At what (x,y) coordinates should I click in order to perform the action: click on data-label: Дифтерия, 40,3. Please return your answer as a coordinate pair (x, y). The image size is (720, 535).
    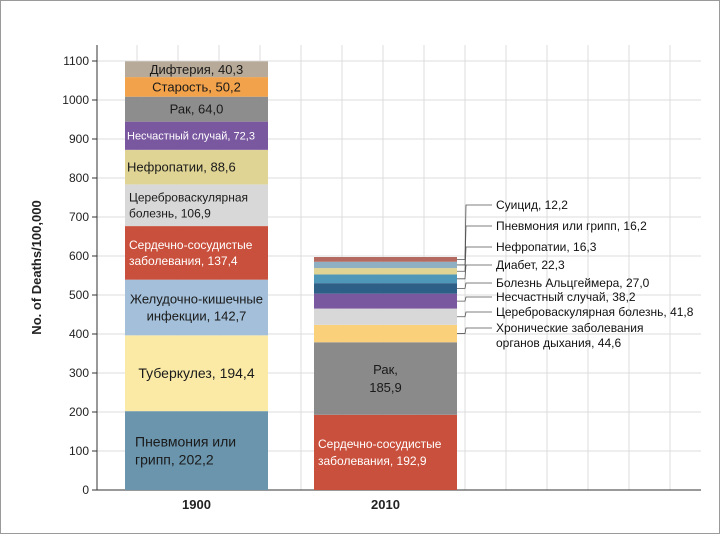
    Looking at the image, I should click on (197, 69).